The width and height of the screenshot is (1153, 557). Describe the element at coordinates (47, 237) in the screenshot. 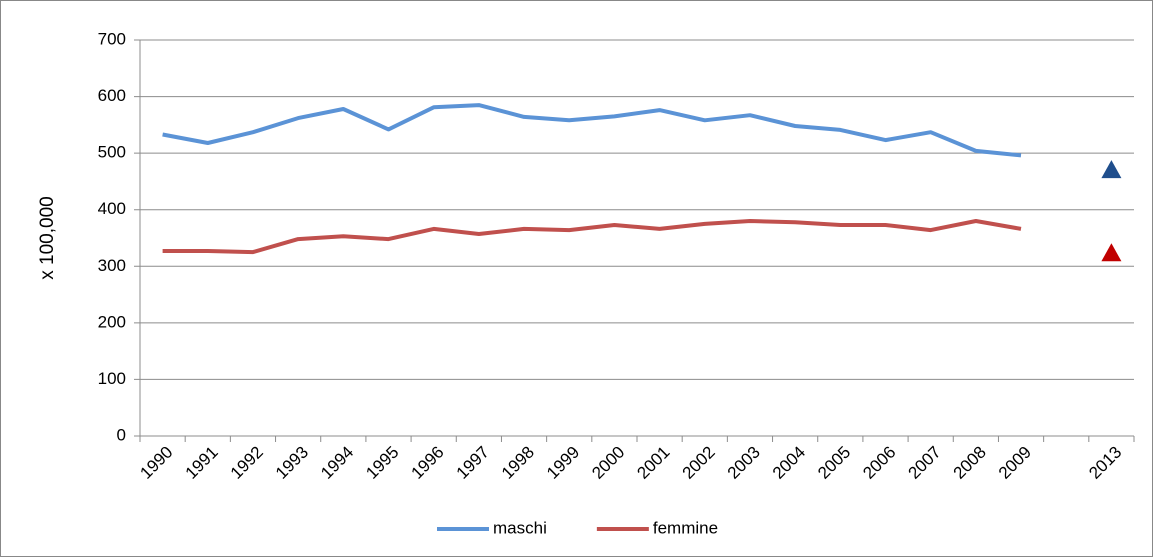

I see `y-axis-title: x 100,000` at that location.